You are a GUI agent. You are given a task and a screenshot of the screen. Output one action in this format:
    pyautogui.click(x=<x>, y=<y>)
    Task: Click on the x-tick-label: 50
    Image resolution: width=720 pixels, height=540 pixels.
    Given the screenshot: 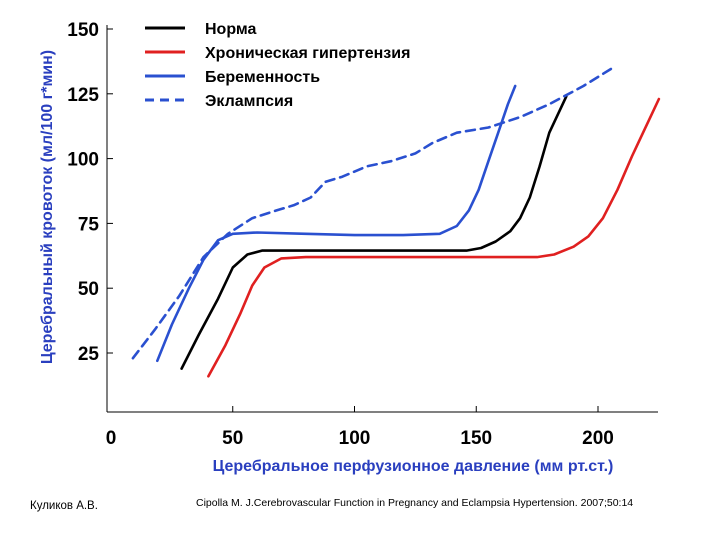 What is the action you would take?
    pyautogui.click(x=232, y=438)
    